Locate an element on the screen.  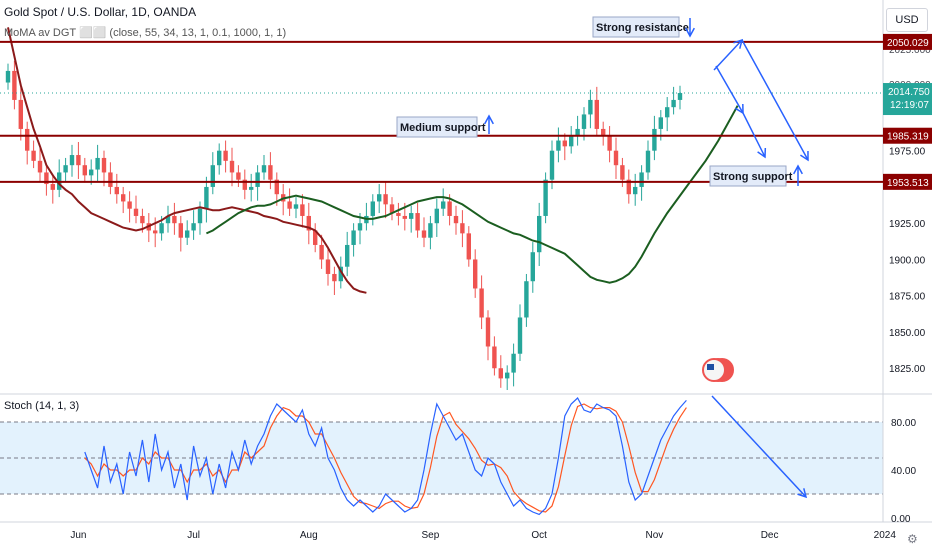
price-tick-label: 1975.00 is located at coordinates (907, 152).